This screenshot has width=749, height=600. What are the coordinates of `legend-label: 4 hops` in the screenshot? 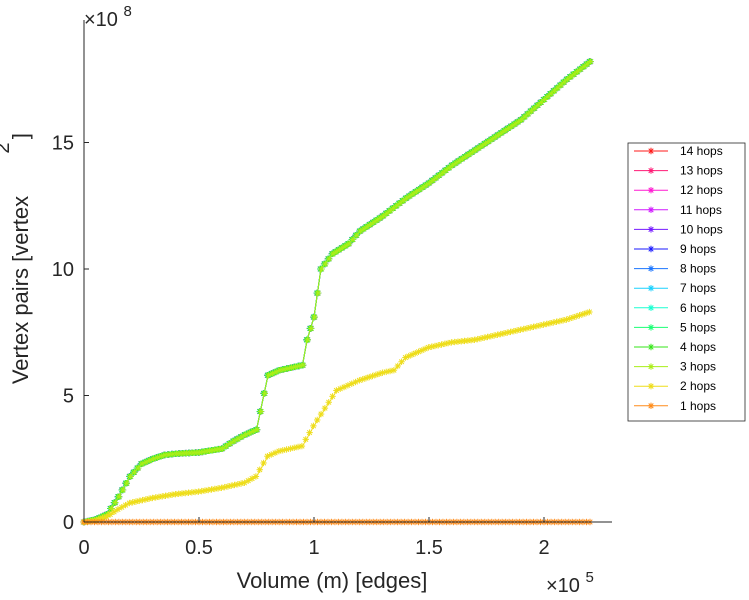 It's located at (698, 347).